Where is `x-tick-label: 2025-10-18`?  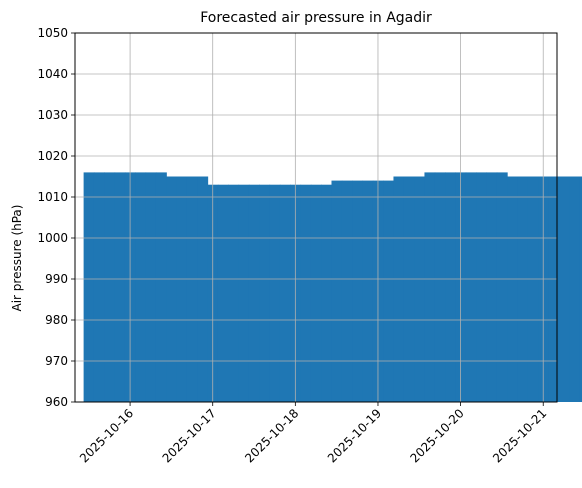 x-tick-label: 2025-10-18 is located at coordinates (271, 435).